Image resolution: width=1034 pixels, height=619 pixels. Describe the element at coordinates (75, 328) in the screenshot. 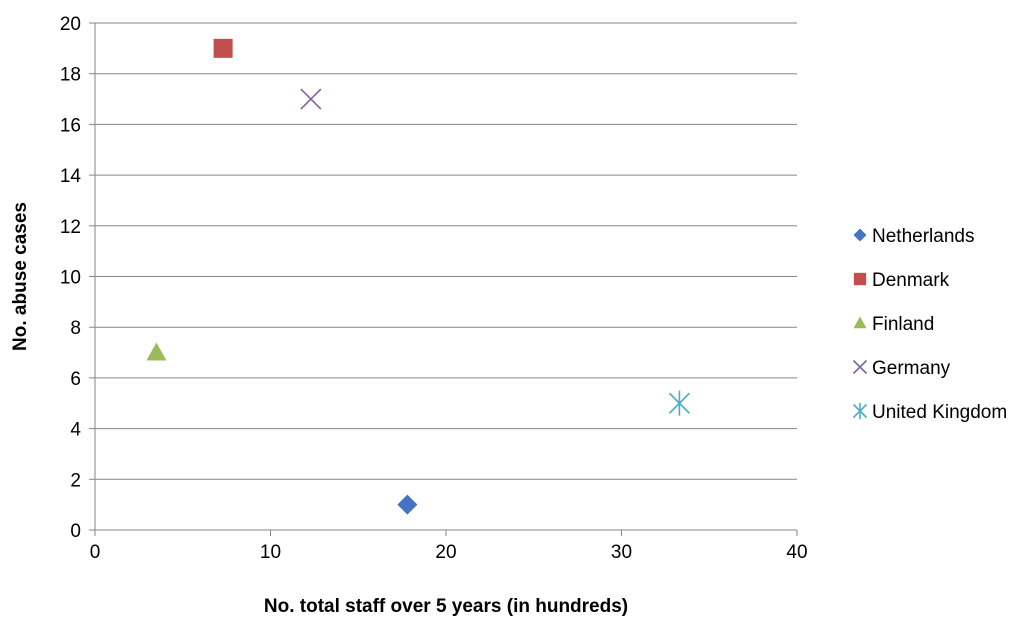

I see `y-tick-label: 8` at that location.